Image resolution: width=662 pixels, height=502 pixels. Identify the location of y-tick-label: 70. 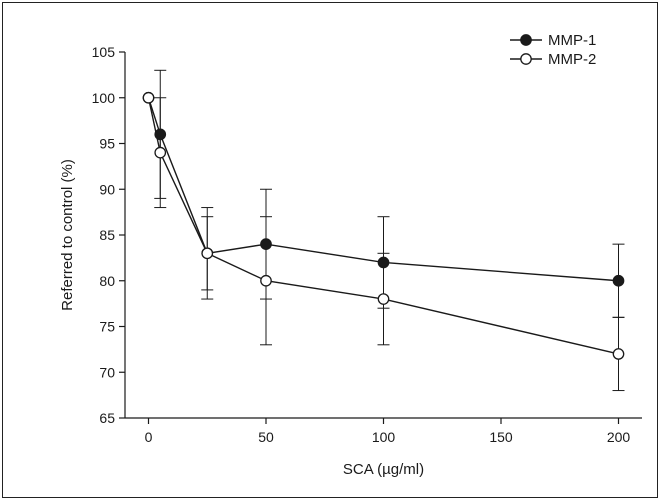
(107, 372).